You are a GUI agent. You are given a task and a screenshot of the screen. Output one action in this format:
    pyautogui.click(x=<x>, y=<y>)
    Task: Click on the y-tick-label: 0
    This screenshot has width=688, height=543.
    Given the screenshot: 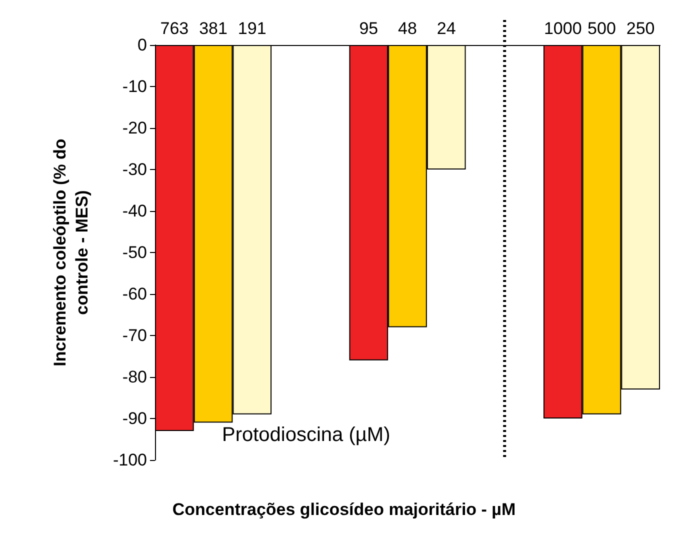 What is the action you would take?
    pyautogui.click(x=142, y=45)
    